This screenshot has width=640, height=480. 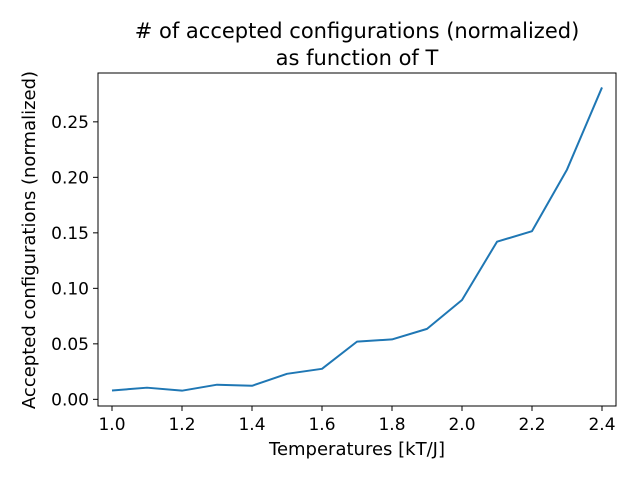 What do you see at coordinates (601, 425) in the screenshot?
I see `x-tick-label: 2.4` at bounding box center [601, 425].